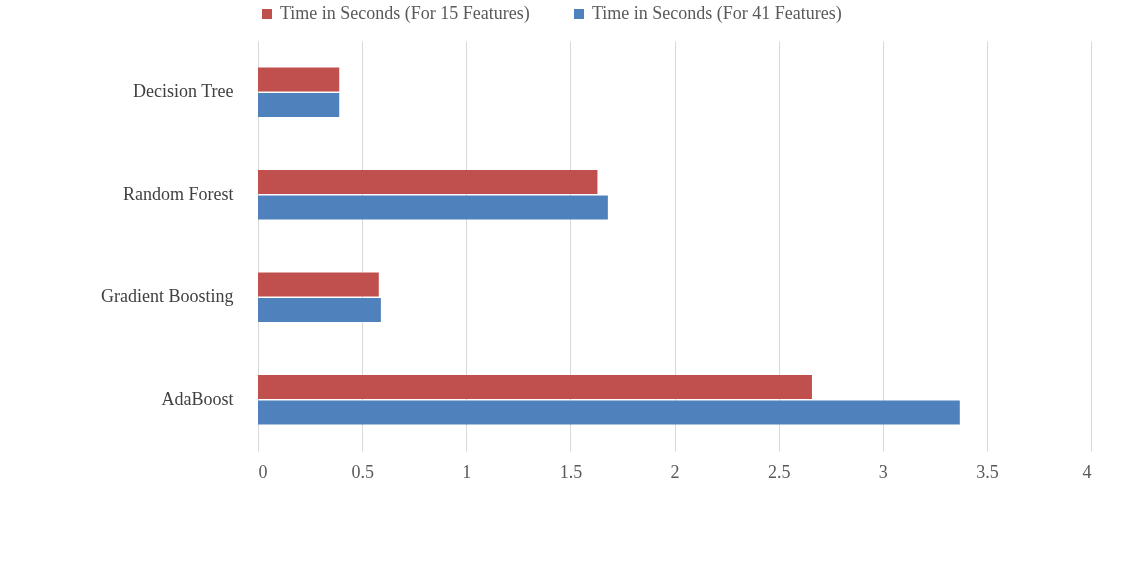  Describe the element at coordinates (675, 471) in the screenshot. I see `x-tick-label: 2` at that location.